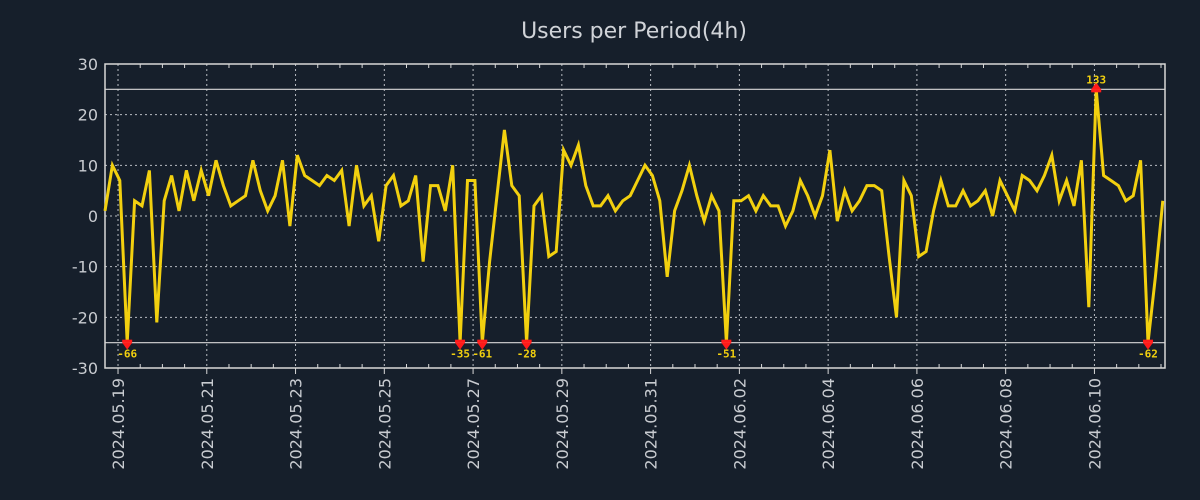 The height and width of the screenshot is (500, 1200). Describe the element at coordinates (917, 424) in the screenshot. I see `x-tick-label: 2024.06.06` at that location.